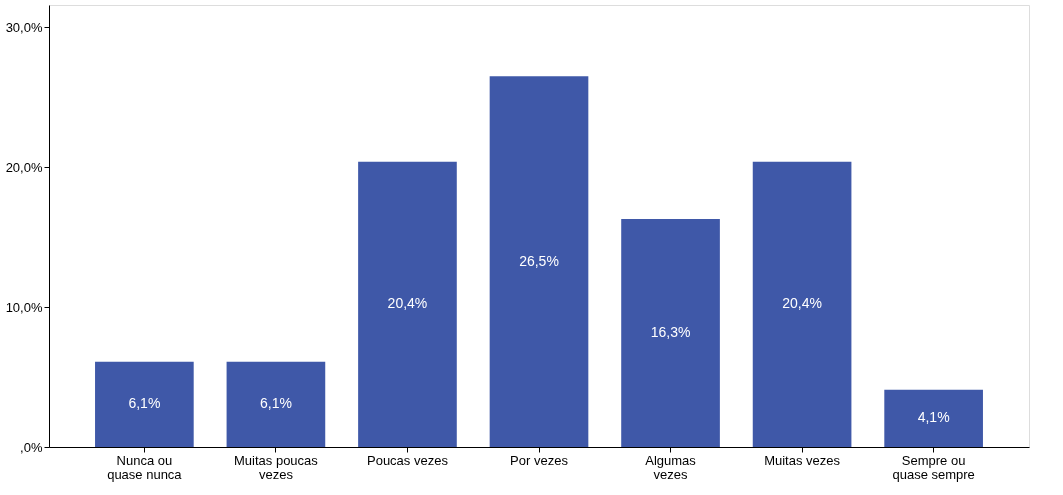 The height and width of the screenshot is (495, 1063). Describe the element at coordinates (802, 460) in the screenshot. I see `x-tick-label: Muitas vezes` at that location.